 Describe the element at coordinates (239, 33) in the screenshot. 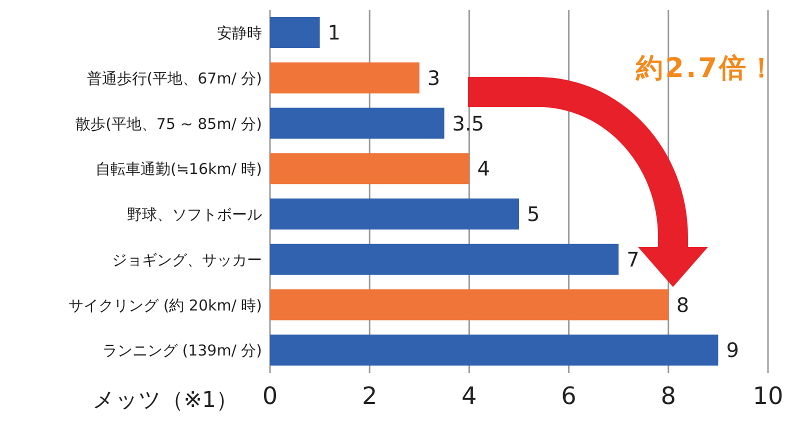

I see `y-tick-label: 安静時` at that location.